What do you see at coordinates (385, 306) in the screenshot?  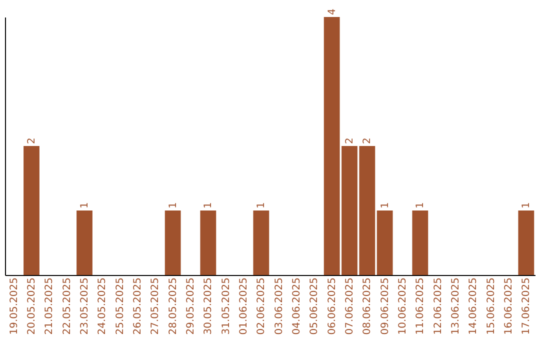 I see `x-tick-label: 09.06.2025` at bounding box center [385, 306].